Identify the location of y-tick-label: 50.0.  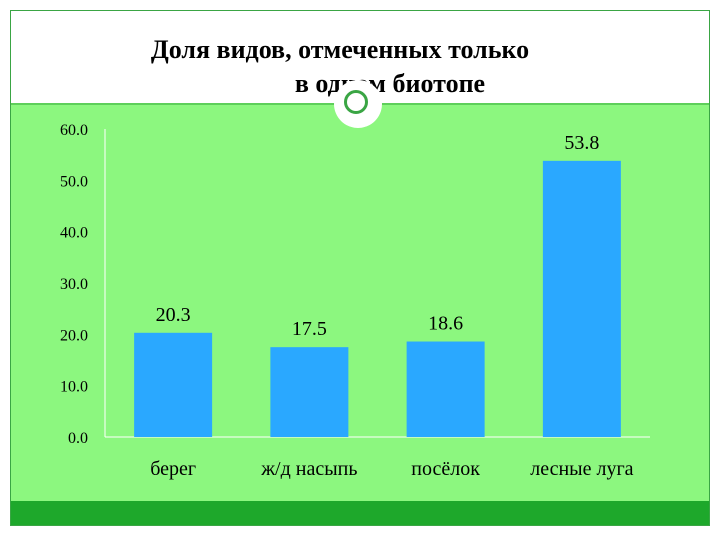
(74, 181).